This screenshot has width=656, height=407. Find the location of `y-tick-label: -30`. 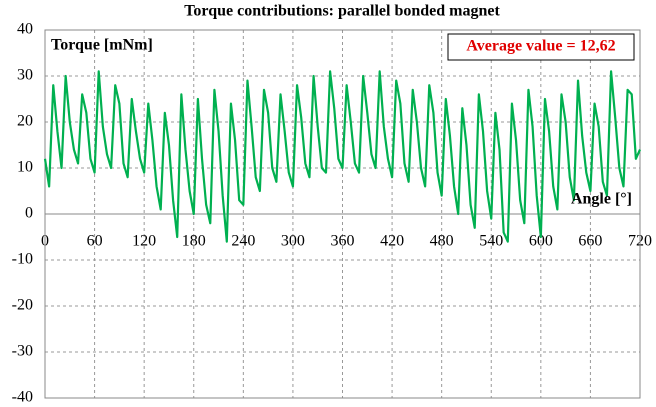

y-tick-label: -30 is located at coordinates (22, 351).